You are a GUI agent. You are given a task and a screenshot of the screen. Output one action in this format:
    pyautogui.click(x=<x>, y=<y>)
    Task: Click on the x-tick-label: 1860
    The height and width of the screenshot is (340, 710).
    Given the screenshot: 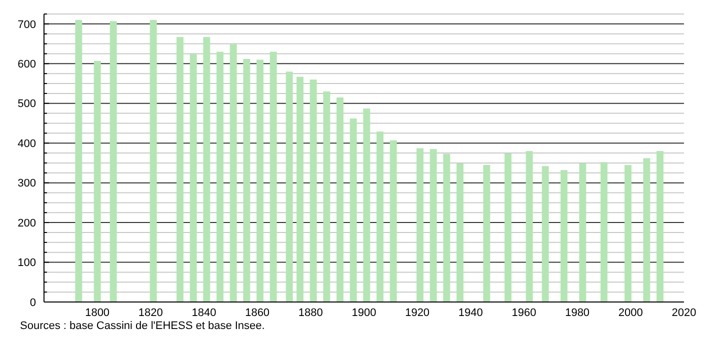 What is the action you would take?
    pyautogui.click(x=257, y=313)
    